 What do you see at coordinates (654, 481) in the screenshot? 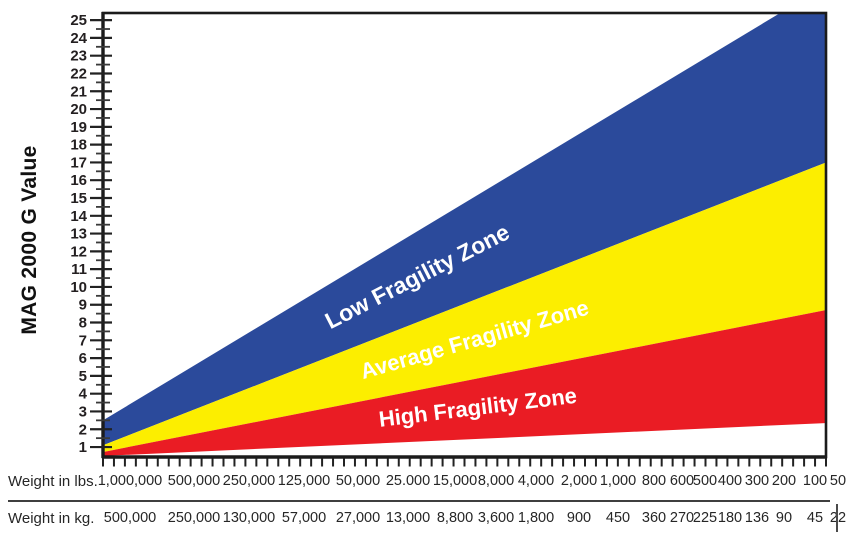
I see `weight-lbs-value: 800` at bounding box center [654, 481].